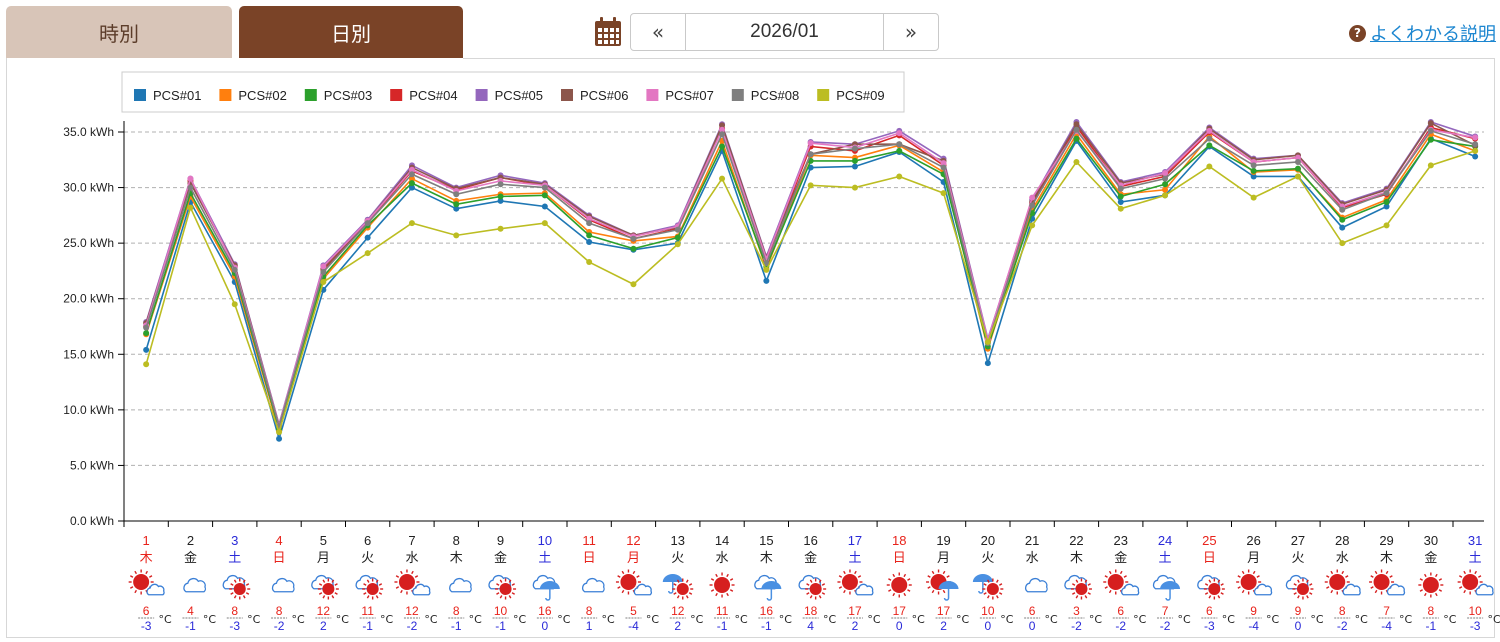 The width and height of the screenshot is (1500, 642). I want to click on current-month: 2026/01, so click(784, 31).